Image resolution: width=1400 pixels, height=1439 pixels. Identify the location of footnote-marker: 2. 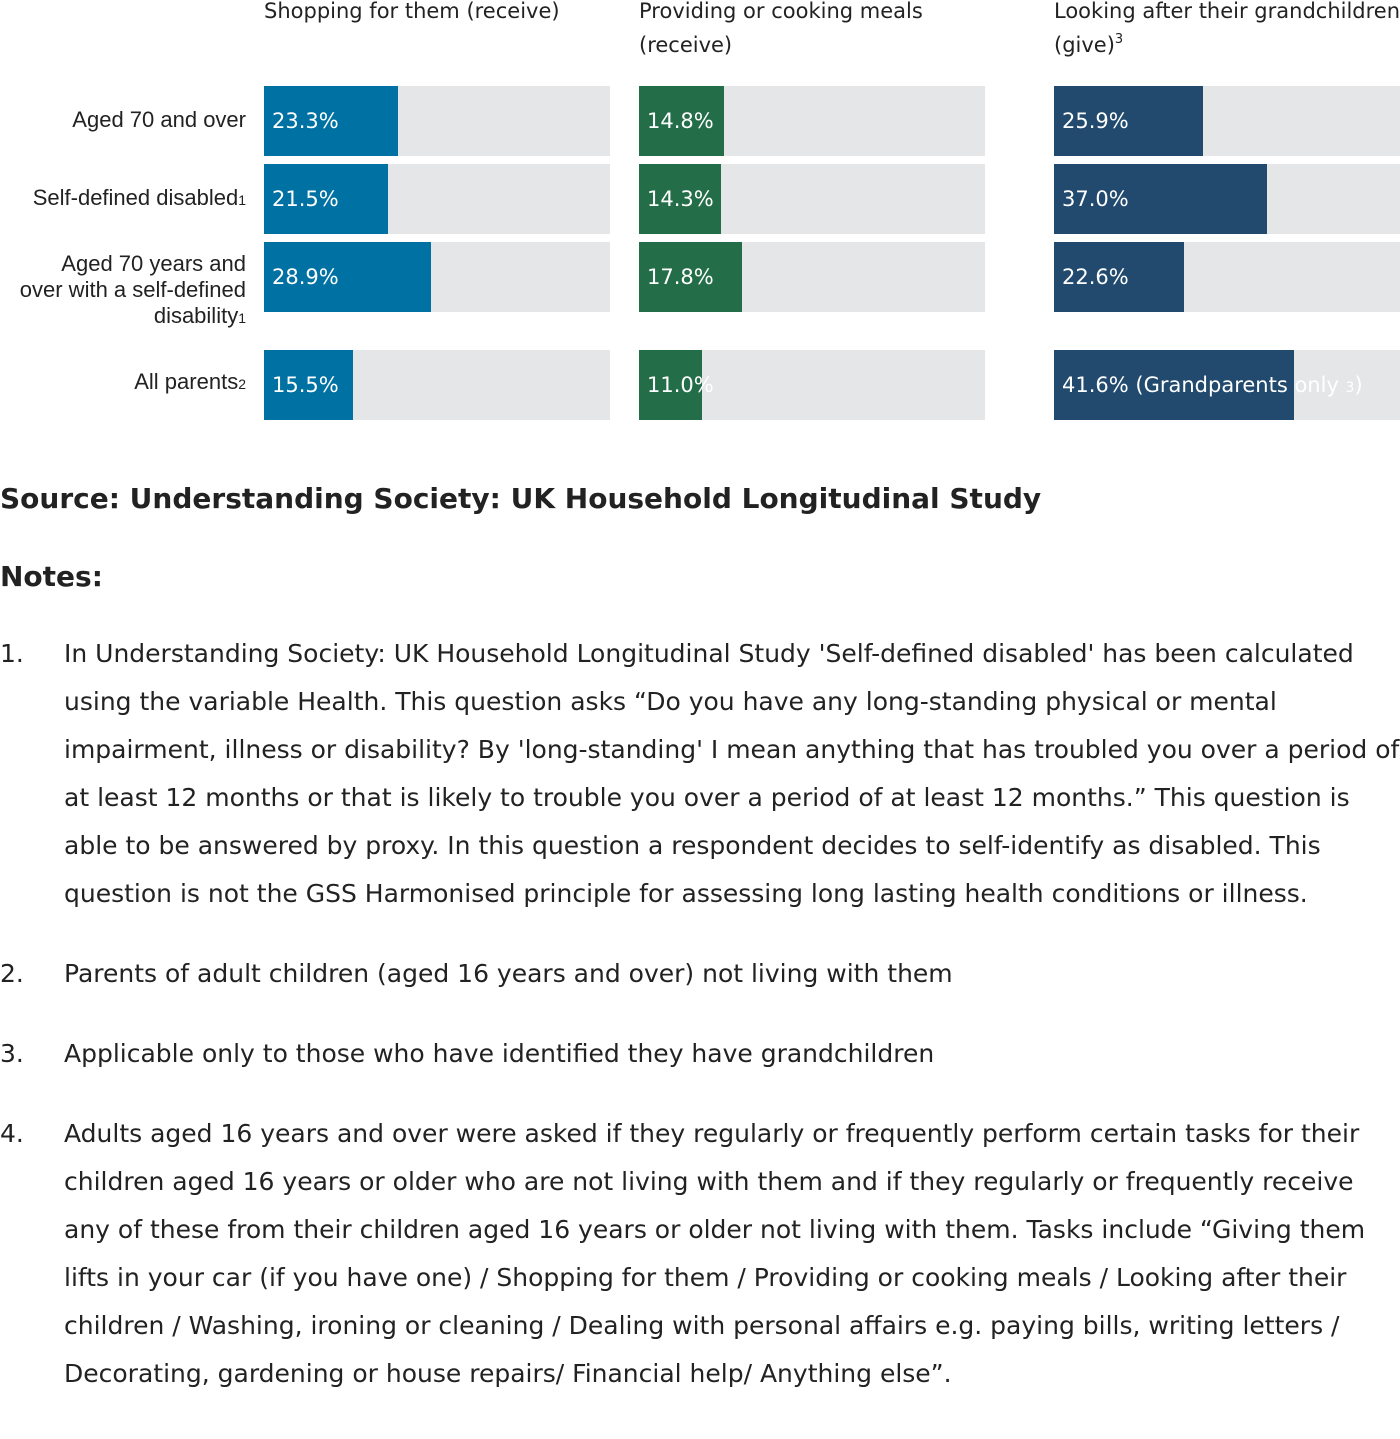
(242, 384).